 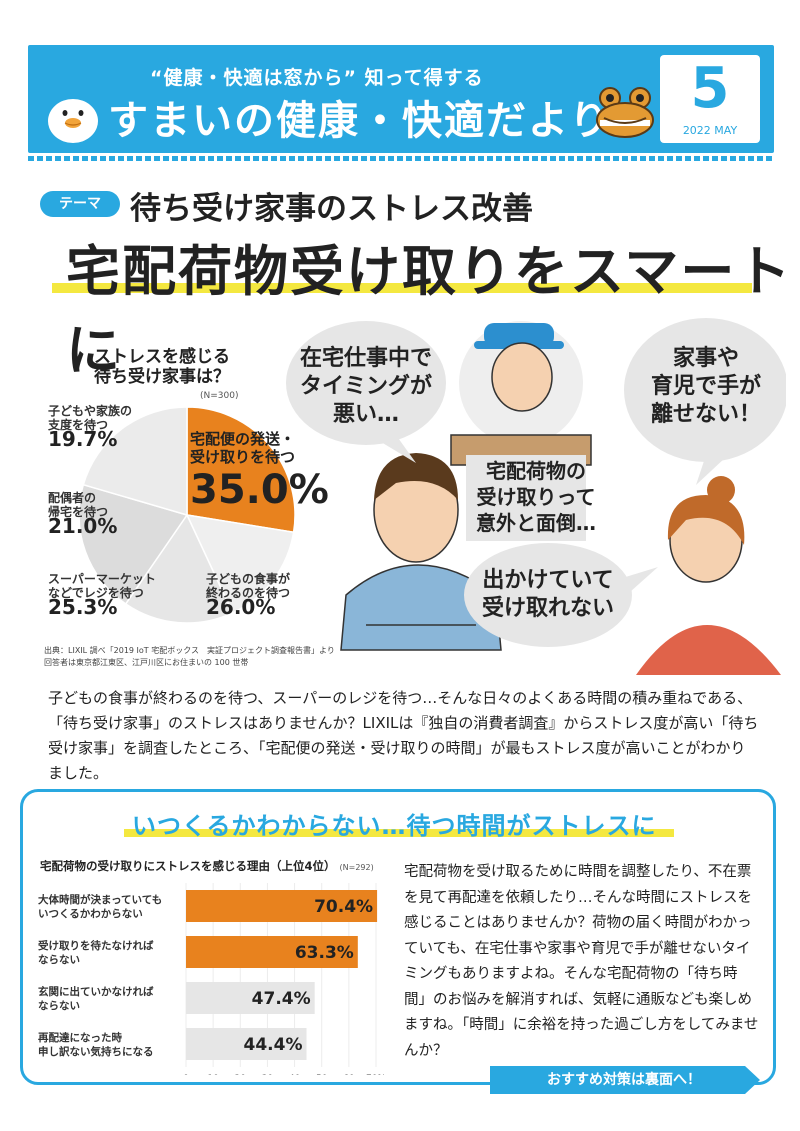 I want to click on footer-banner-shape, so click(x=625, y=1080).